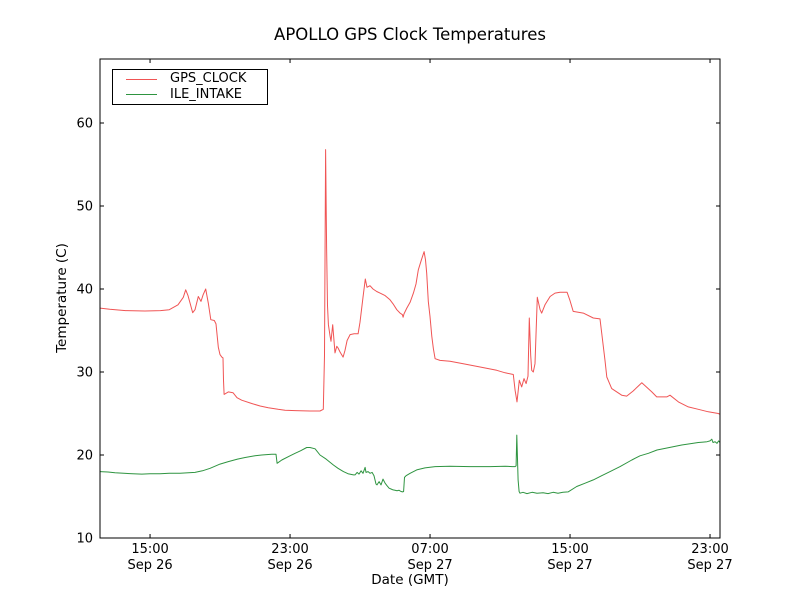 The width and height of the screenshot is (800, 600). What do you see at coordinates (410, 464) in the screenshot?
I see `ile-intake-line` at bounding box center [410, 464].